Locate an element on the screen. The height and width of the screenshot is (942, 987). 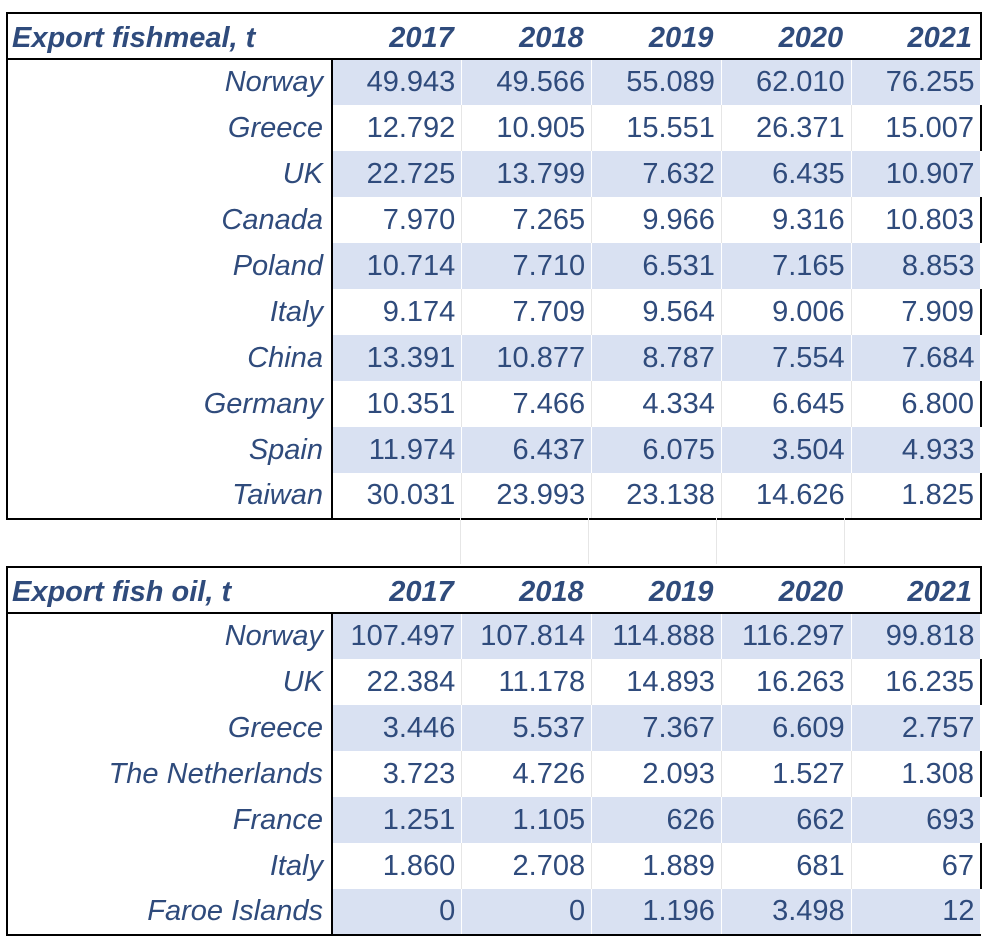
table-row: Greece 3.446 5.537 7.367 6.609 2.757 is located at coordinates (494, 728).